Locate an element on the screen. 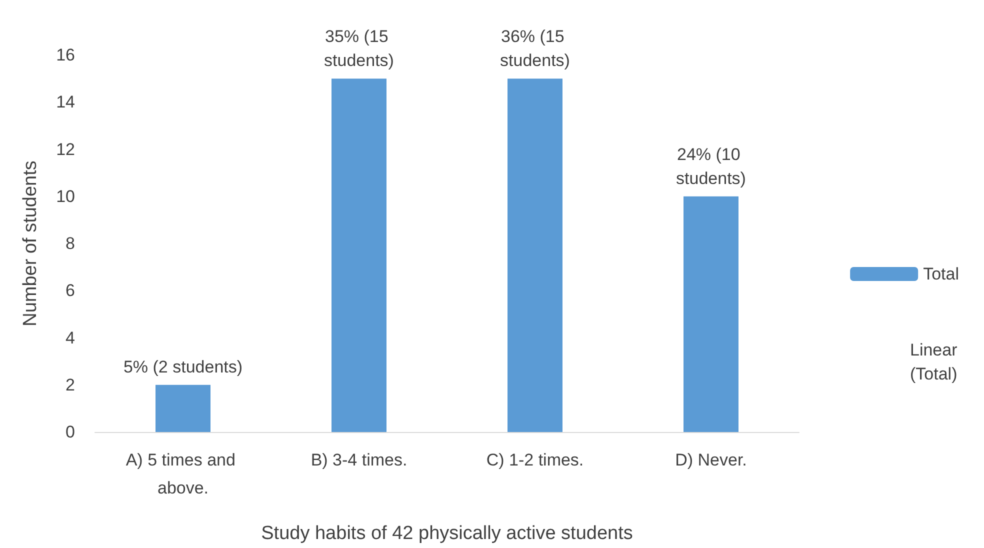  data-label: 35% (15 students) is located at coordinates (359, 48).